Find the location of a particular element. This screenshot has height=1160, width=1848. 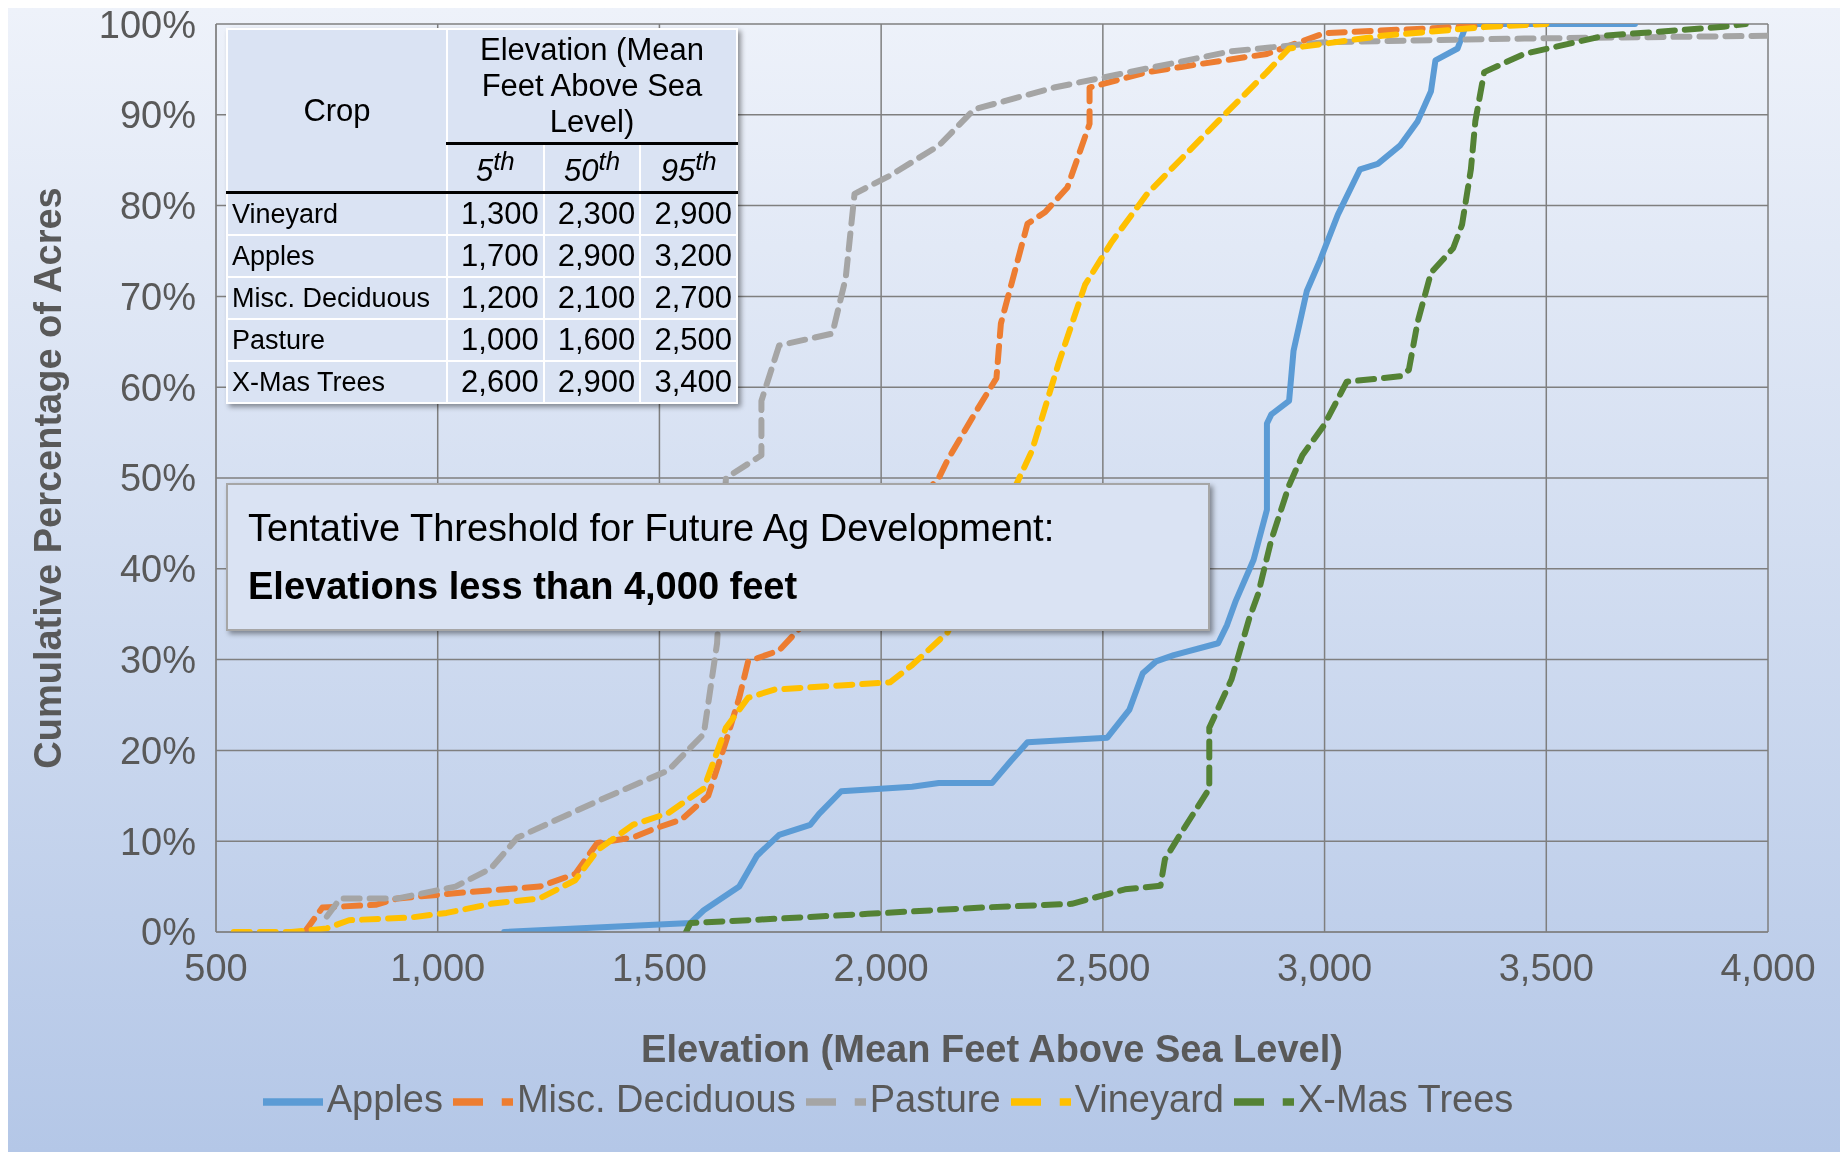

x-tick-label: 1,000 is located at coordinates (438, 967).